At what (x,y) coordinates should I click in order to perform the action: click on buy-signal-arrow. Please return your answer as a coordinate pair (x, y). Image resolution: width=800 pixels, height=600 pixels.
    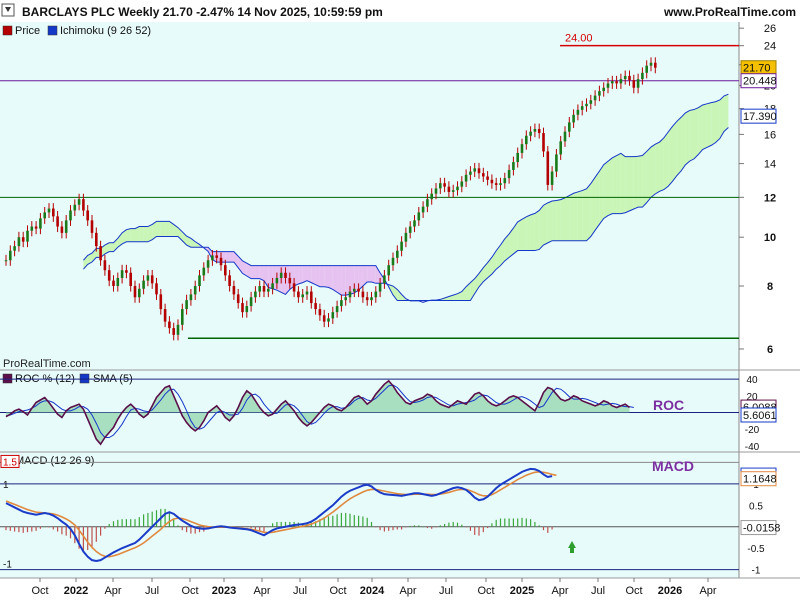
    Looking at the image, I should click on (572, 547).